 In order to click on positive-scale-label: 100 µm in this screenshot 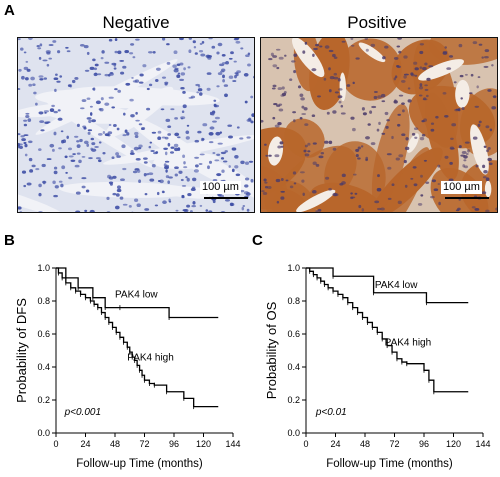, I will do `click(461, 187)`.